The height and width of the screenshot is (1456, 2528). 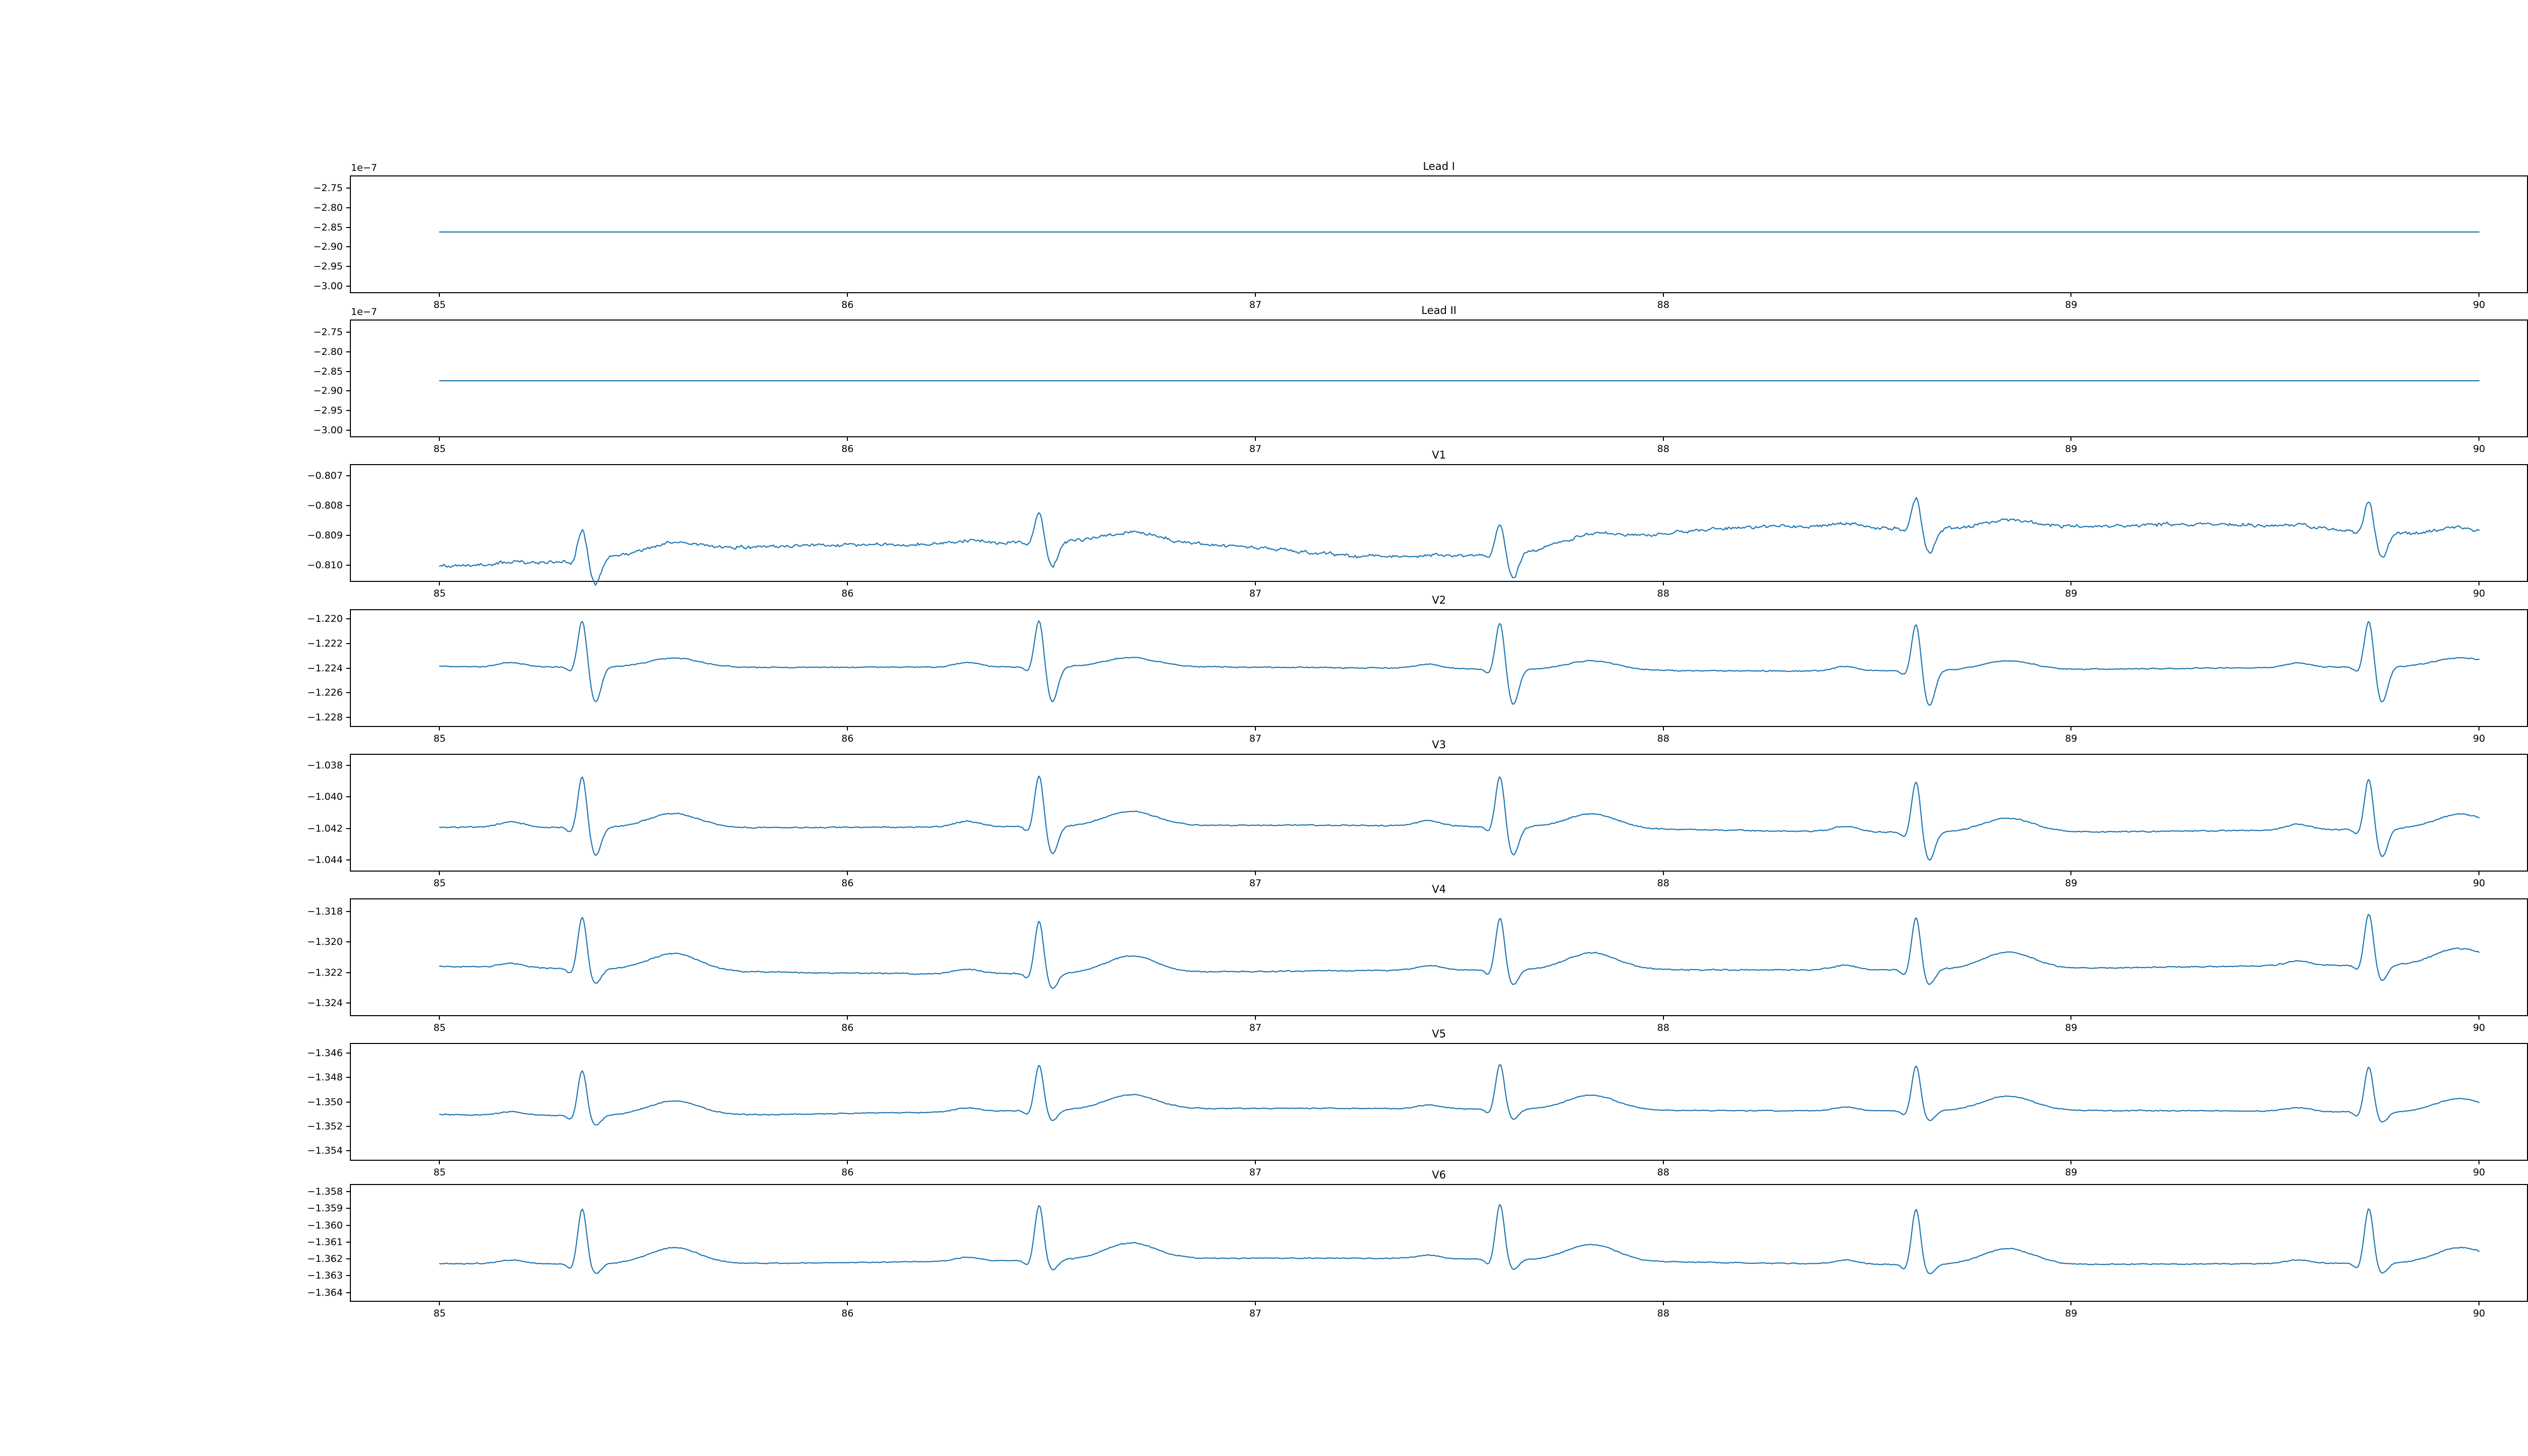 I want to click on y-tick-label: −2.95, so click(x=328, y=411).